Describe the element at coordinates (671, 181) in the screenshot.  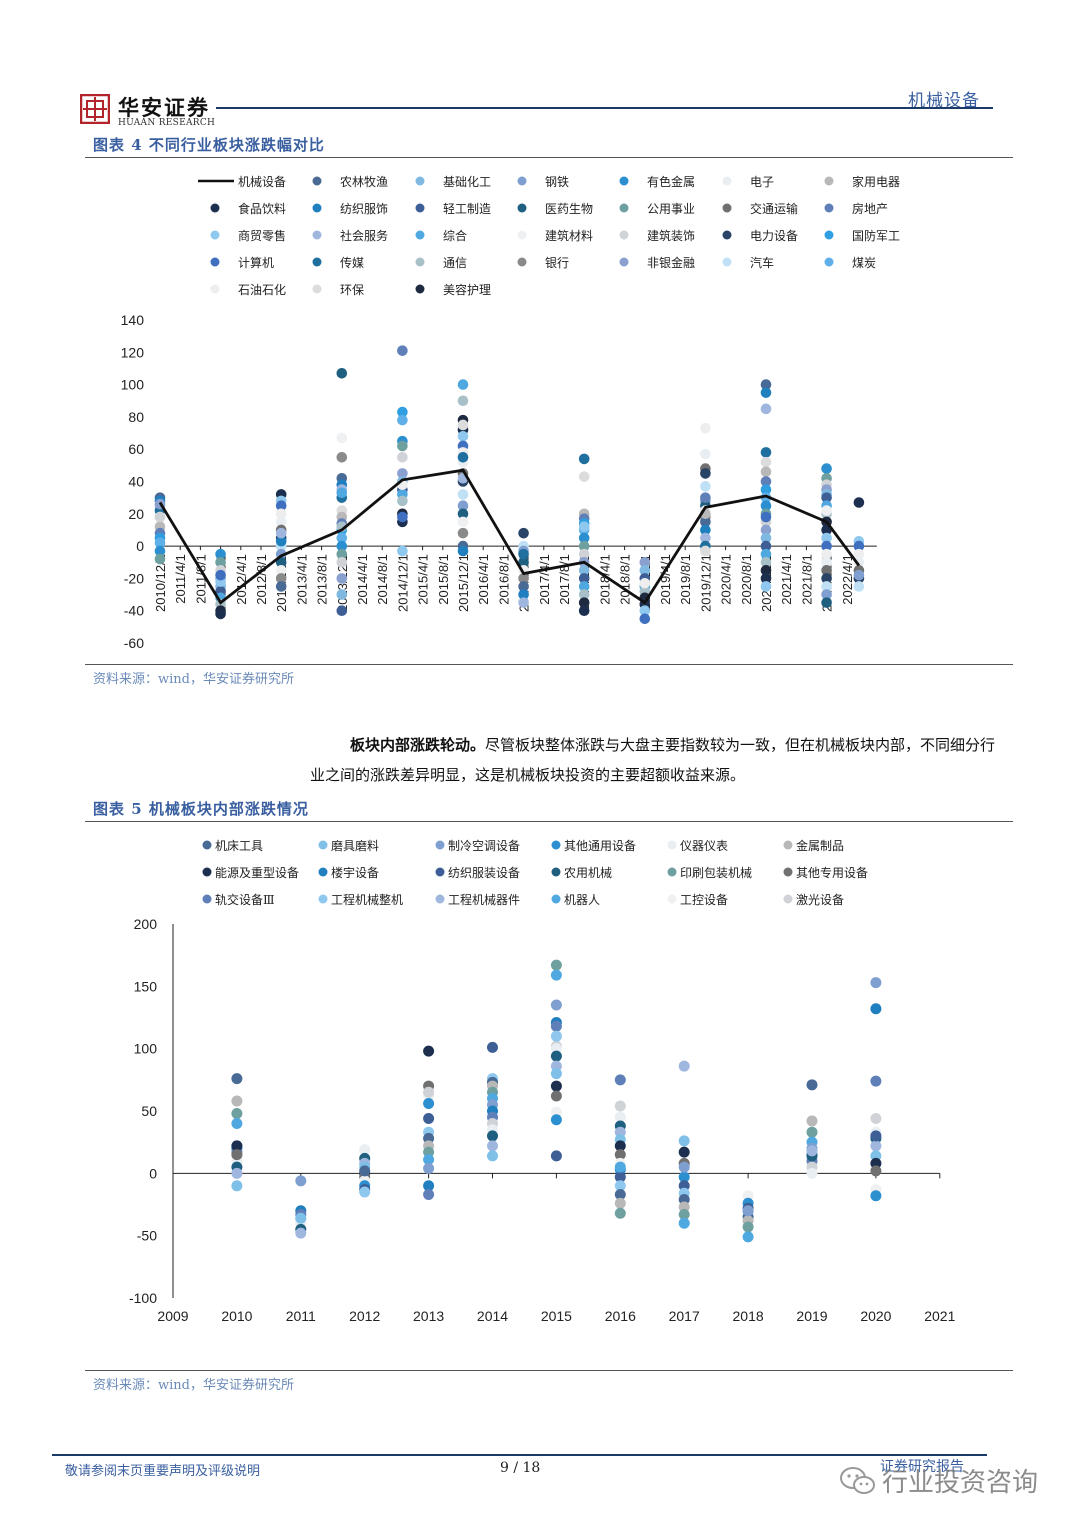
I see `figure4-legend-label: 有色金属` at that location.